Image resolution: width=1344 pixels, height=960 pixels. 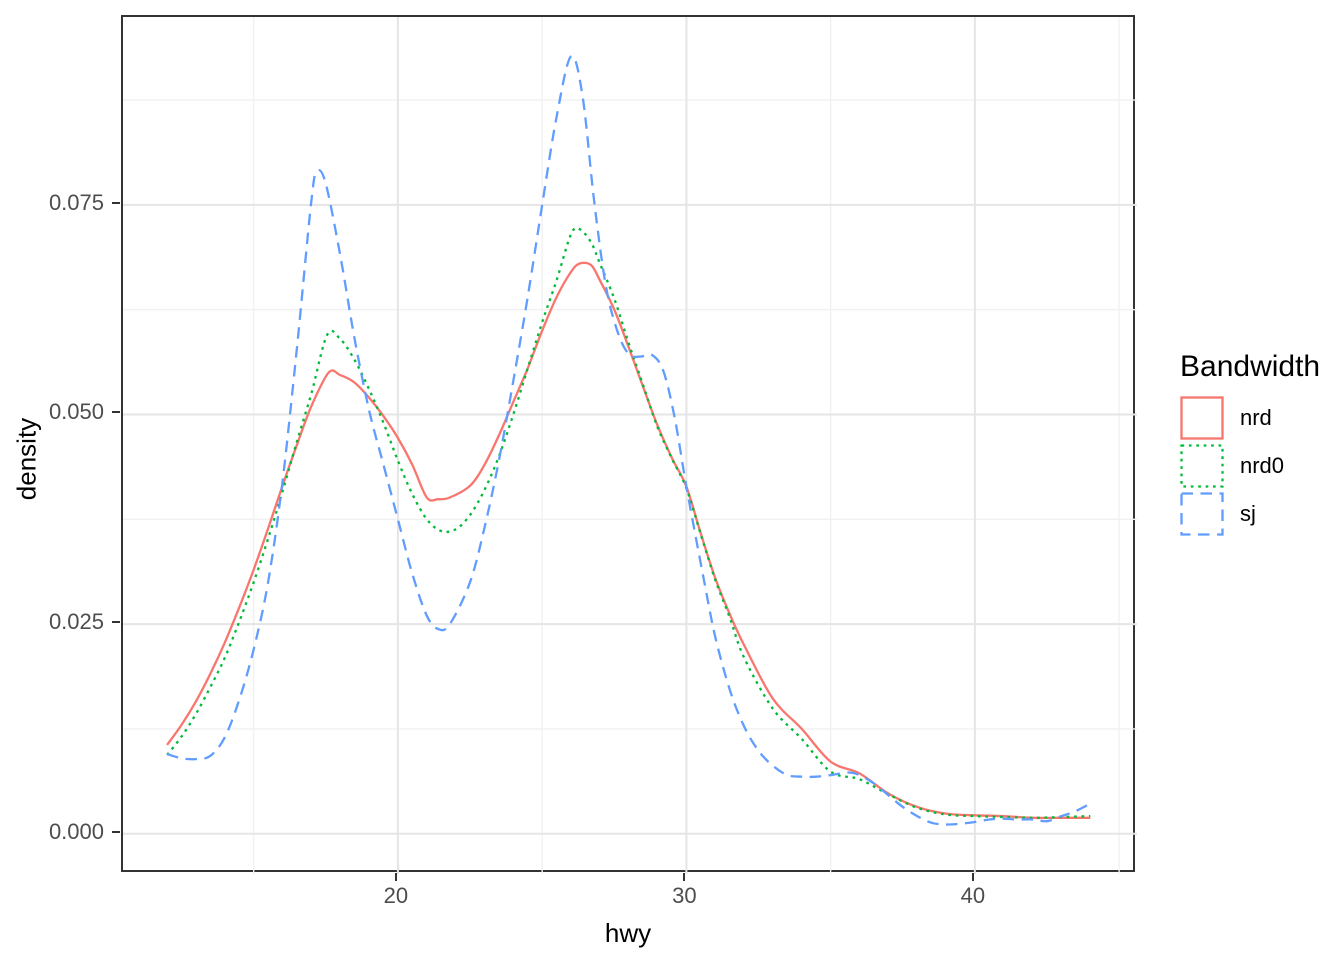 I want to click on y-tick-label: 0.050, so click(x=76, y=412).